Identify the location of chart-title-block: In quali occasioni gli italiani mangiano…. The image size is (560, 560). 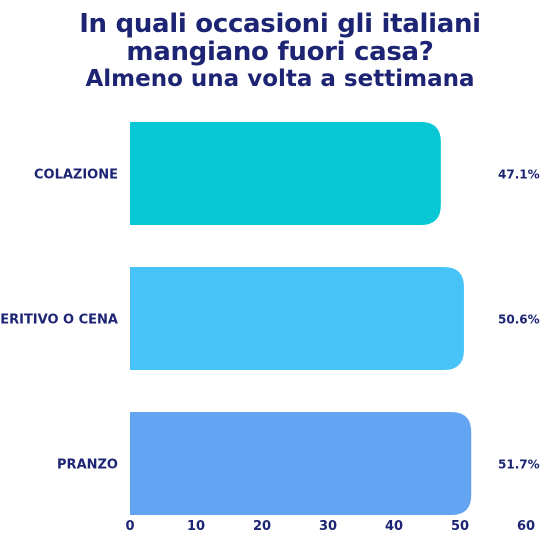
(280, 51).